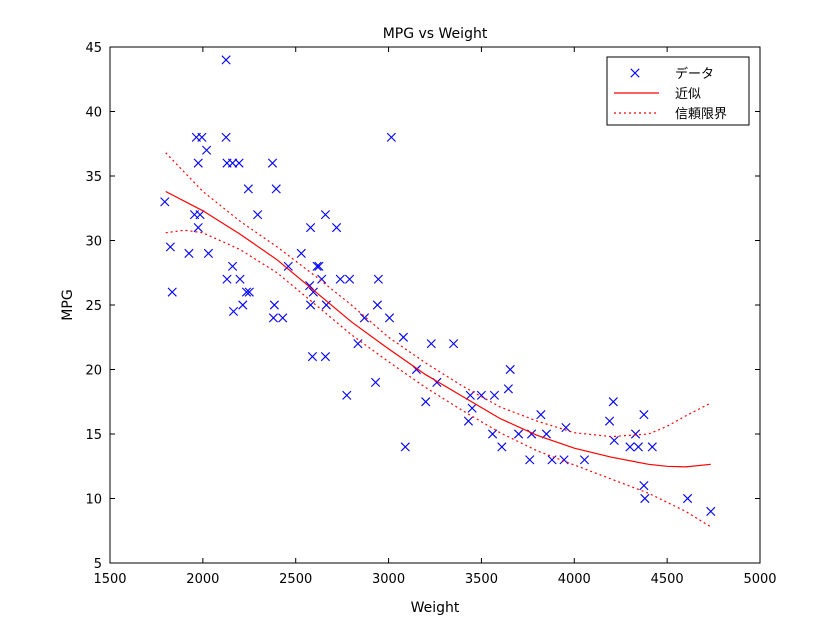 The width and height of the screenshot is (840, 630). What do you see at coordinates (93, 435) in the screenshot?
I see `y-tick-label: 15` at bounding box center [93, 435].